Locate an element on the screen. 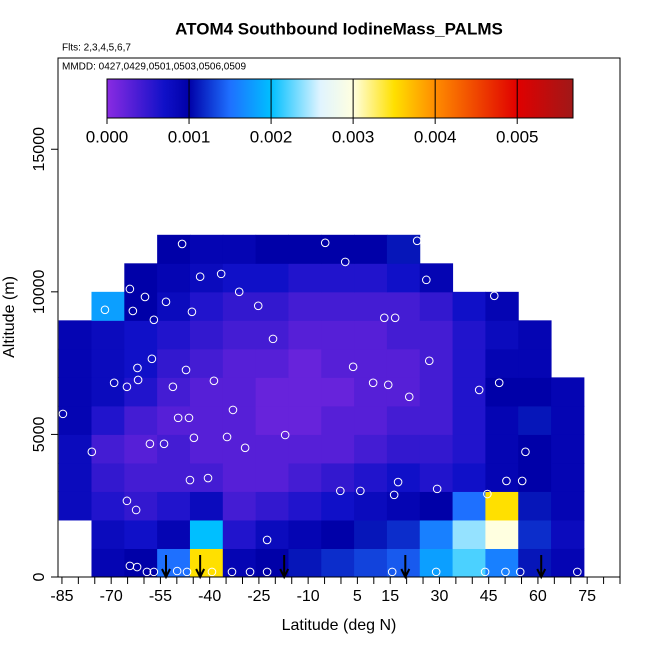  x-tick-label: 60 is located at coordinates (538, 596).